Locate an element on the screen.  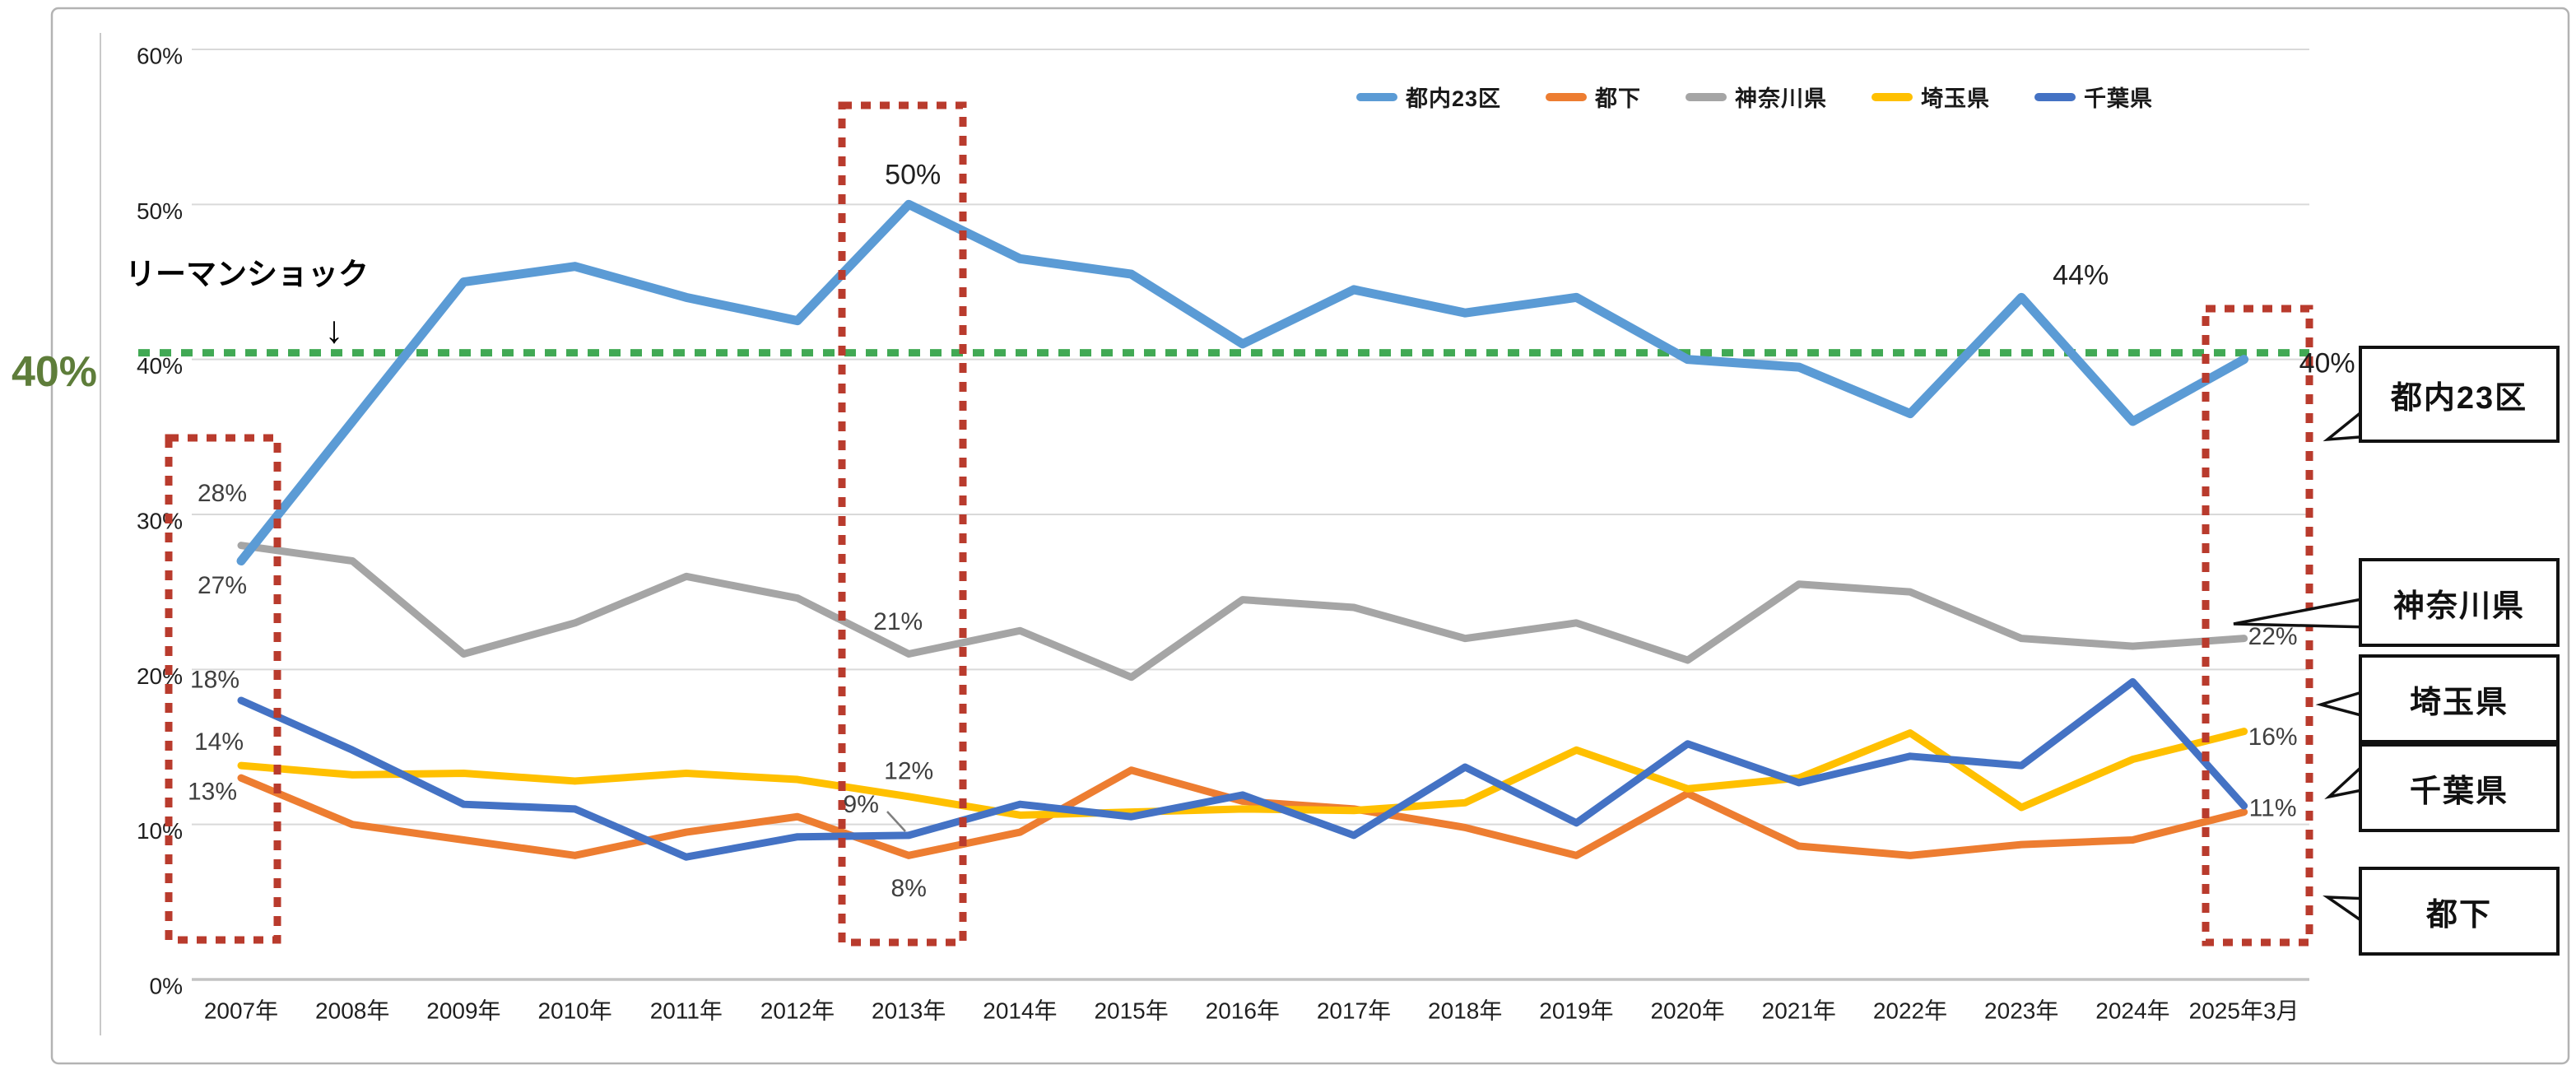
legend-swatch-tonai23 is located at coordinates (1376, 96).